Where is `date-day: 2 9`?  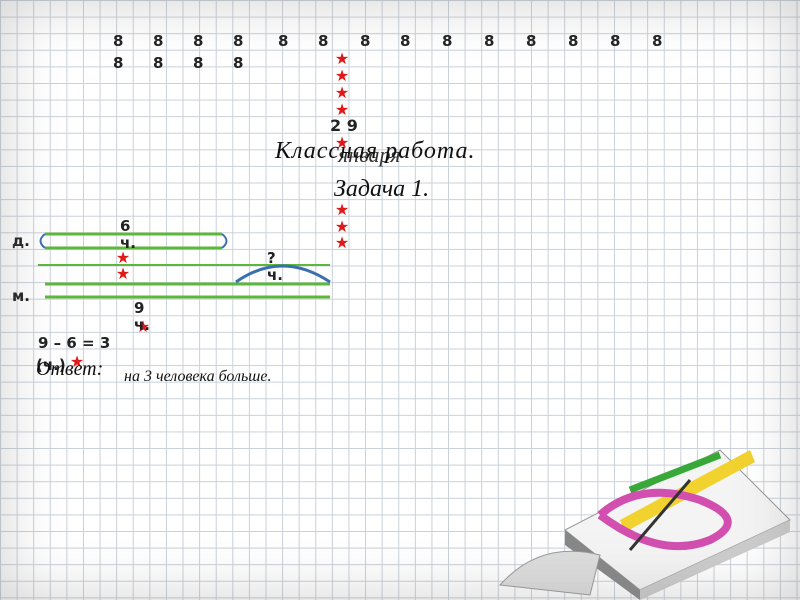
date-day: 2 9 is located at coordinates (344, 125).